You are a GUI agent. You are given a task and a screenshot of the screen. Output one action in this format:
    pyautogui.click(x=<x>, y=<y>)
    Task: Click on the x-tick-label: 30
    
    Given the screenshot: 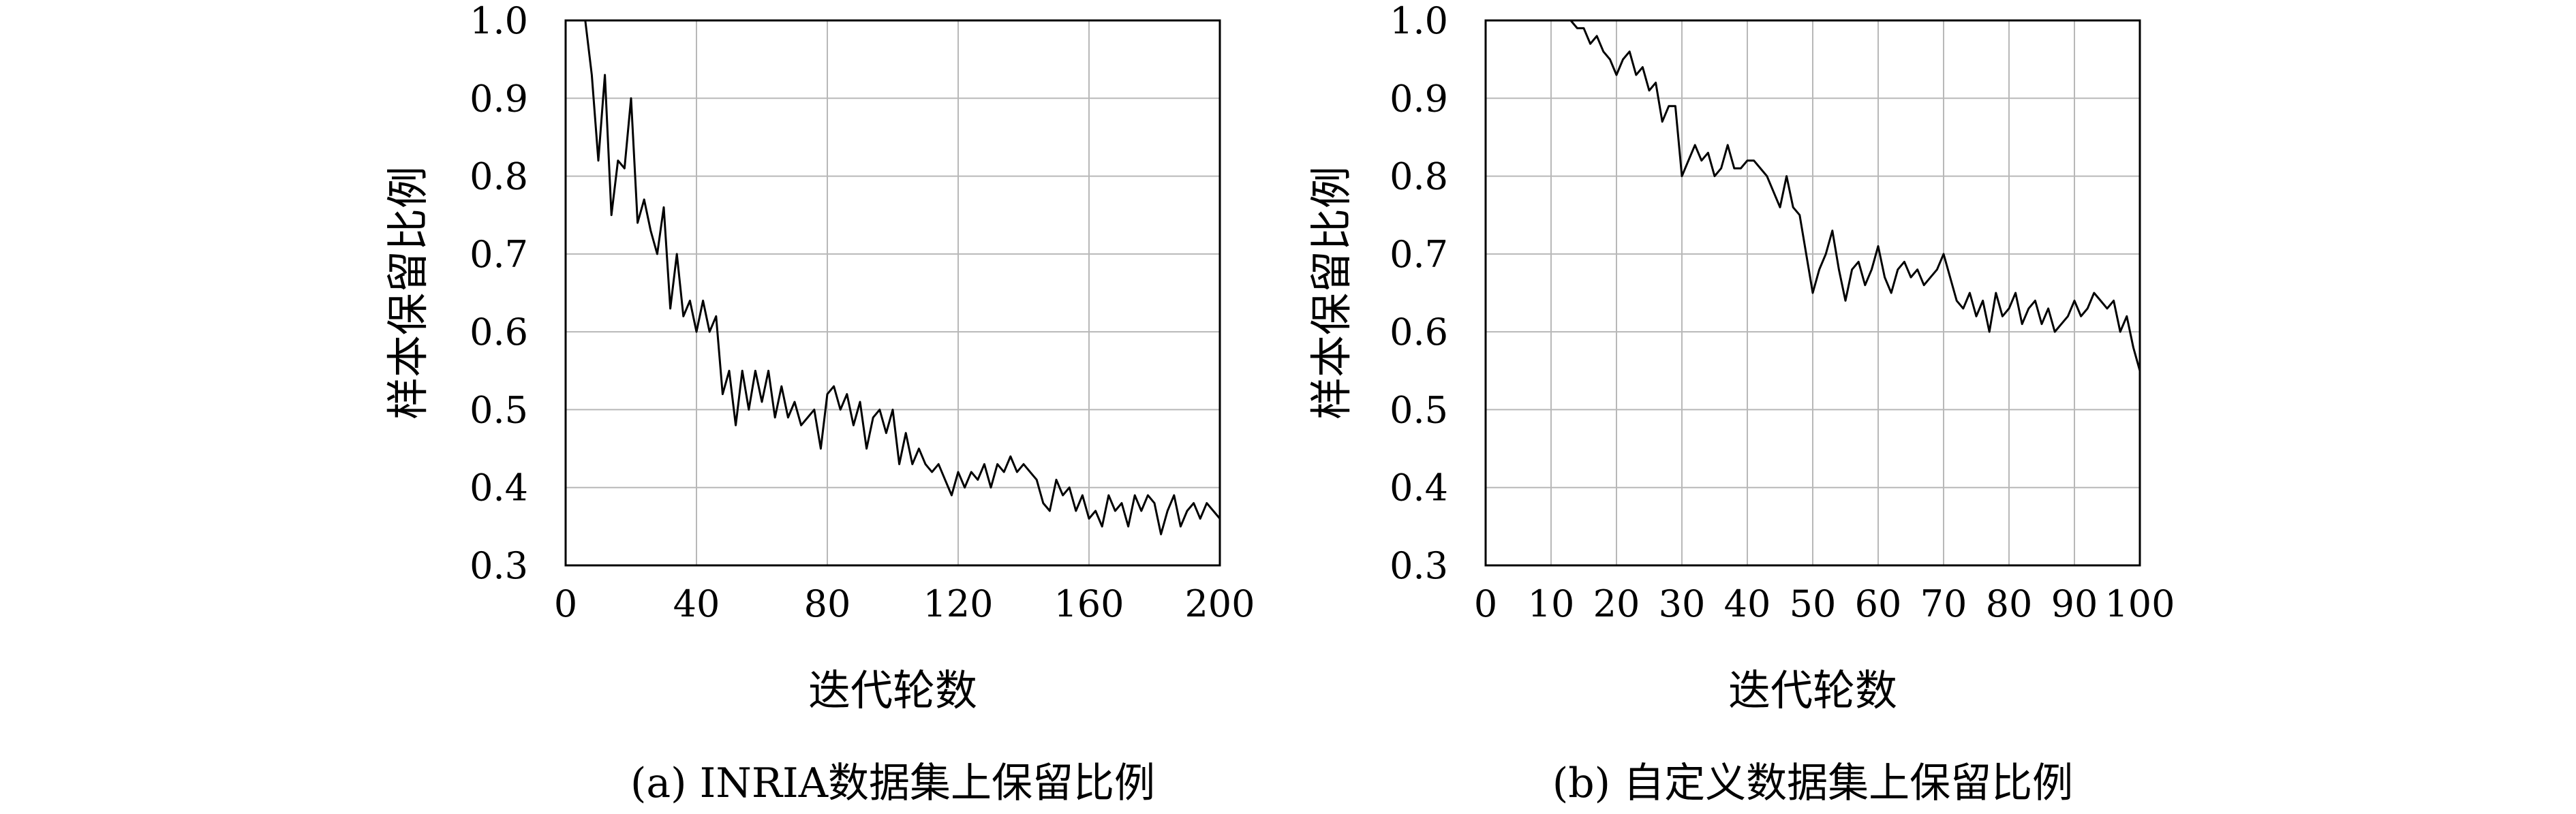 What is the action you would take?
    pyautogui.click(x=1682, y=603)
    